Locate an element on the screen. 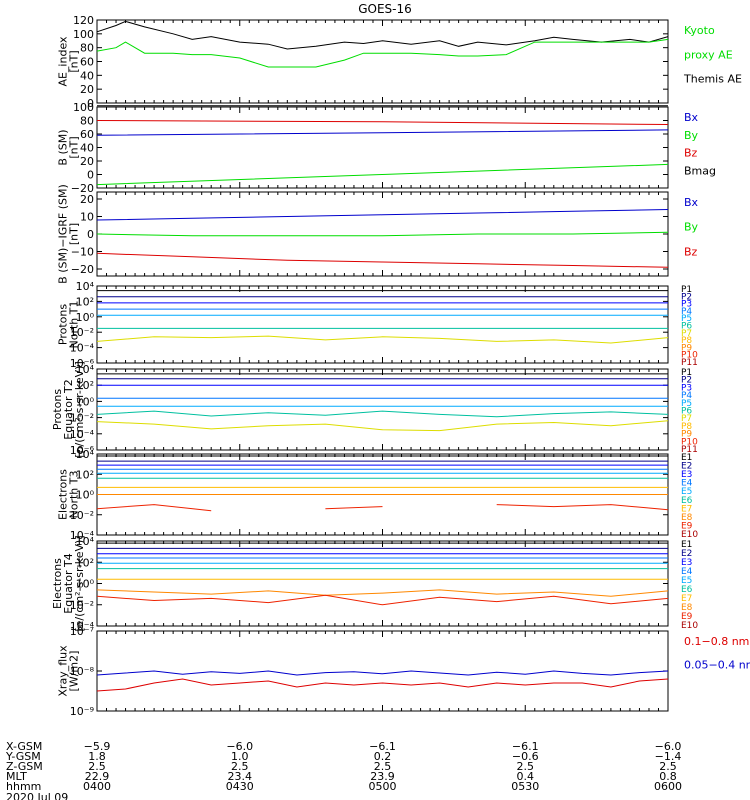 The image size is (750, 800). y-tick-label: 10 is located at coordinates (87, 217).